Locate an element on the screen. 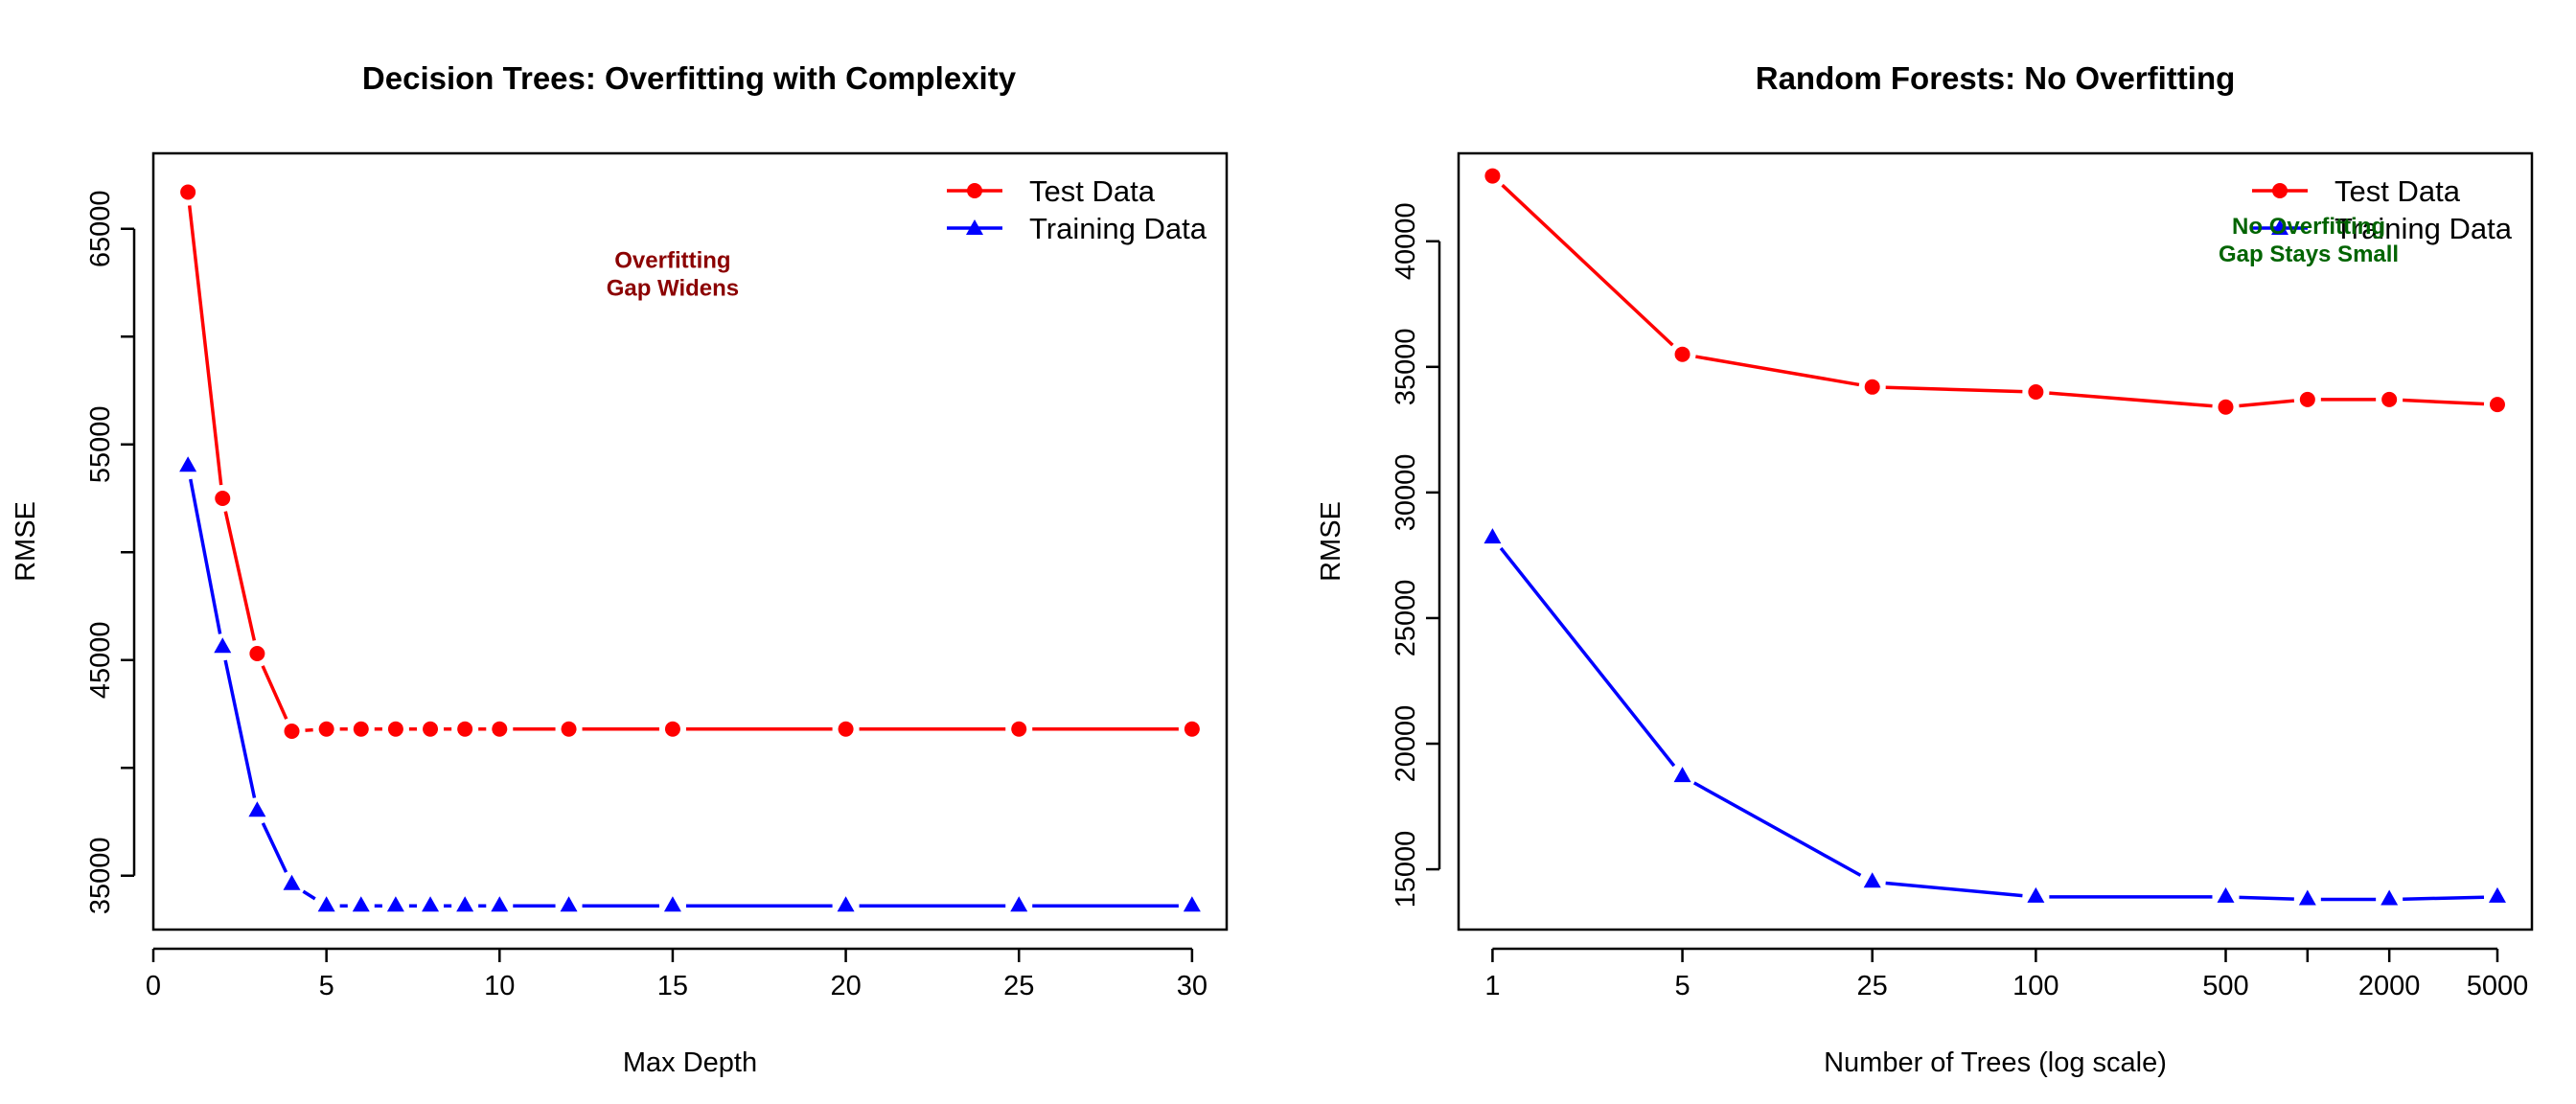  x-tick-label: 2000 is located at coordinates (2389, 986).